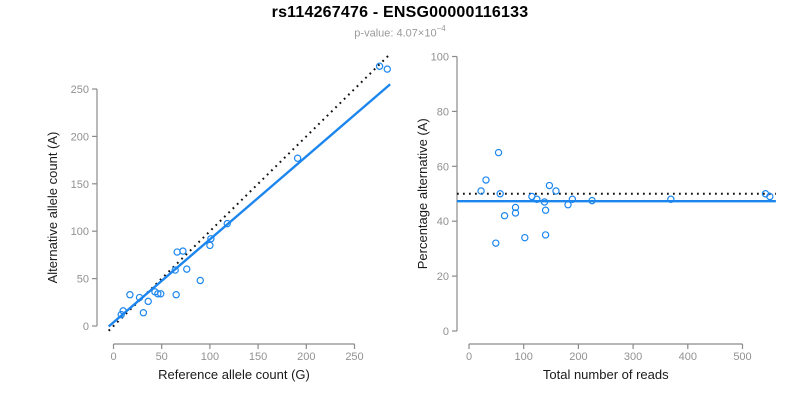 This screenshot has width=800, height=400. I want to click on p-value-subtitle: p-value: 4.07×10−4, so click(400, 32).